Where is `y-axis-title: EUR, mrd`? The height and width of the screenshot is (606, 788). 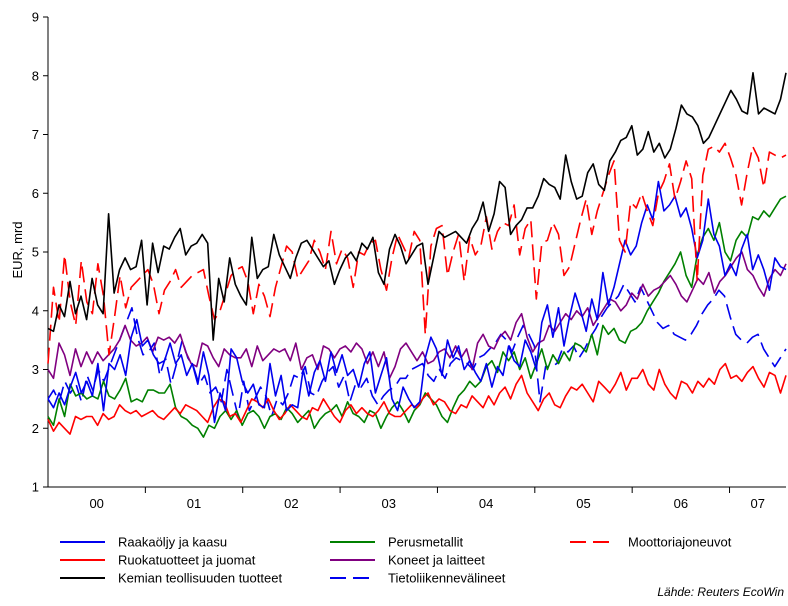 y-axis-title: EUR, mrd is located at coordinates (17, 249).